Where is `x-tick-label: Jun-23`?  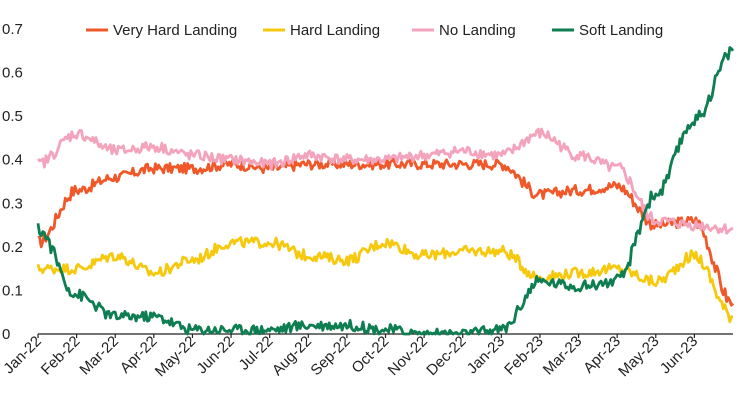 x-tick-label: Jun-23 is located at coordinates (679, 355).